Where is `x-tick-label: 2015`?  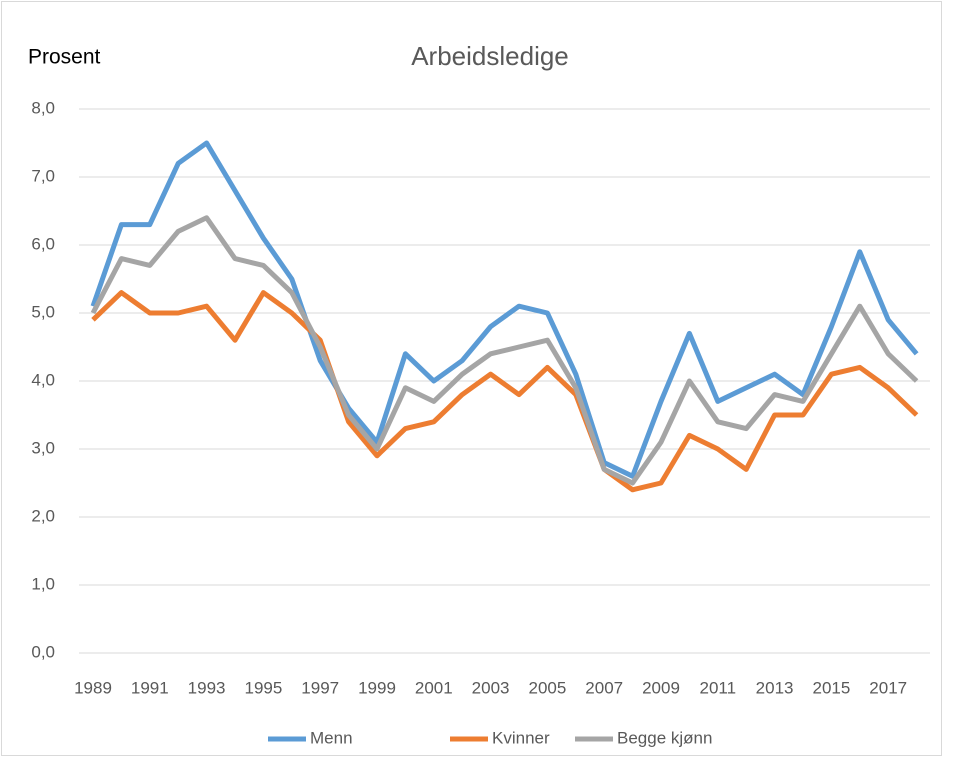 x-tick-label: 2015 is located at coordinates (831, 687).